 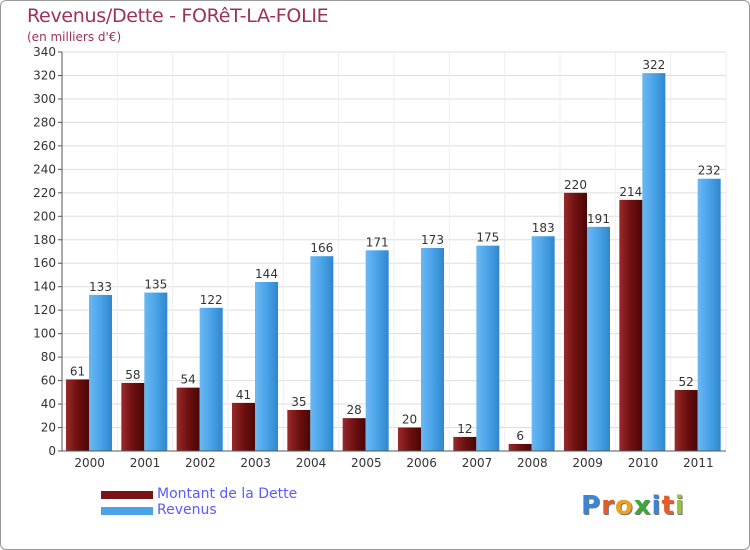 I want to click on data-label: 20, so click(x=409, y=420).